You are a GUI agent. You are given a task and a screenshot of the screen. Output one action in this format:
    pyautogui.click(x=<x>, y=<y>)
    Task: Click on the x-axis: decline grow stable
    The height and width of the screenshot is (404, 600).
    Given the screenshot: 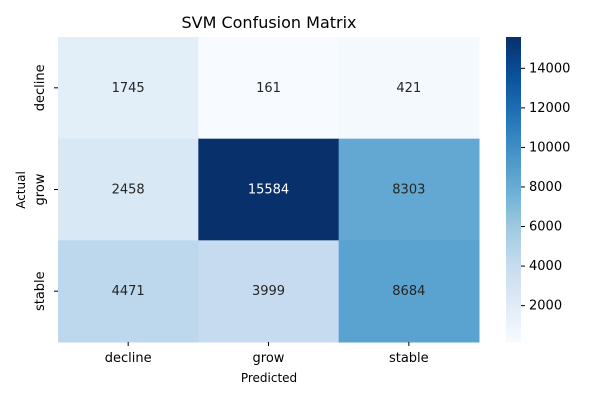 What is the action you would take?
    pyautogui.click(x=267, y=354)
    